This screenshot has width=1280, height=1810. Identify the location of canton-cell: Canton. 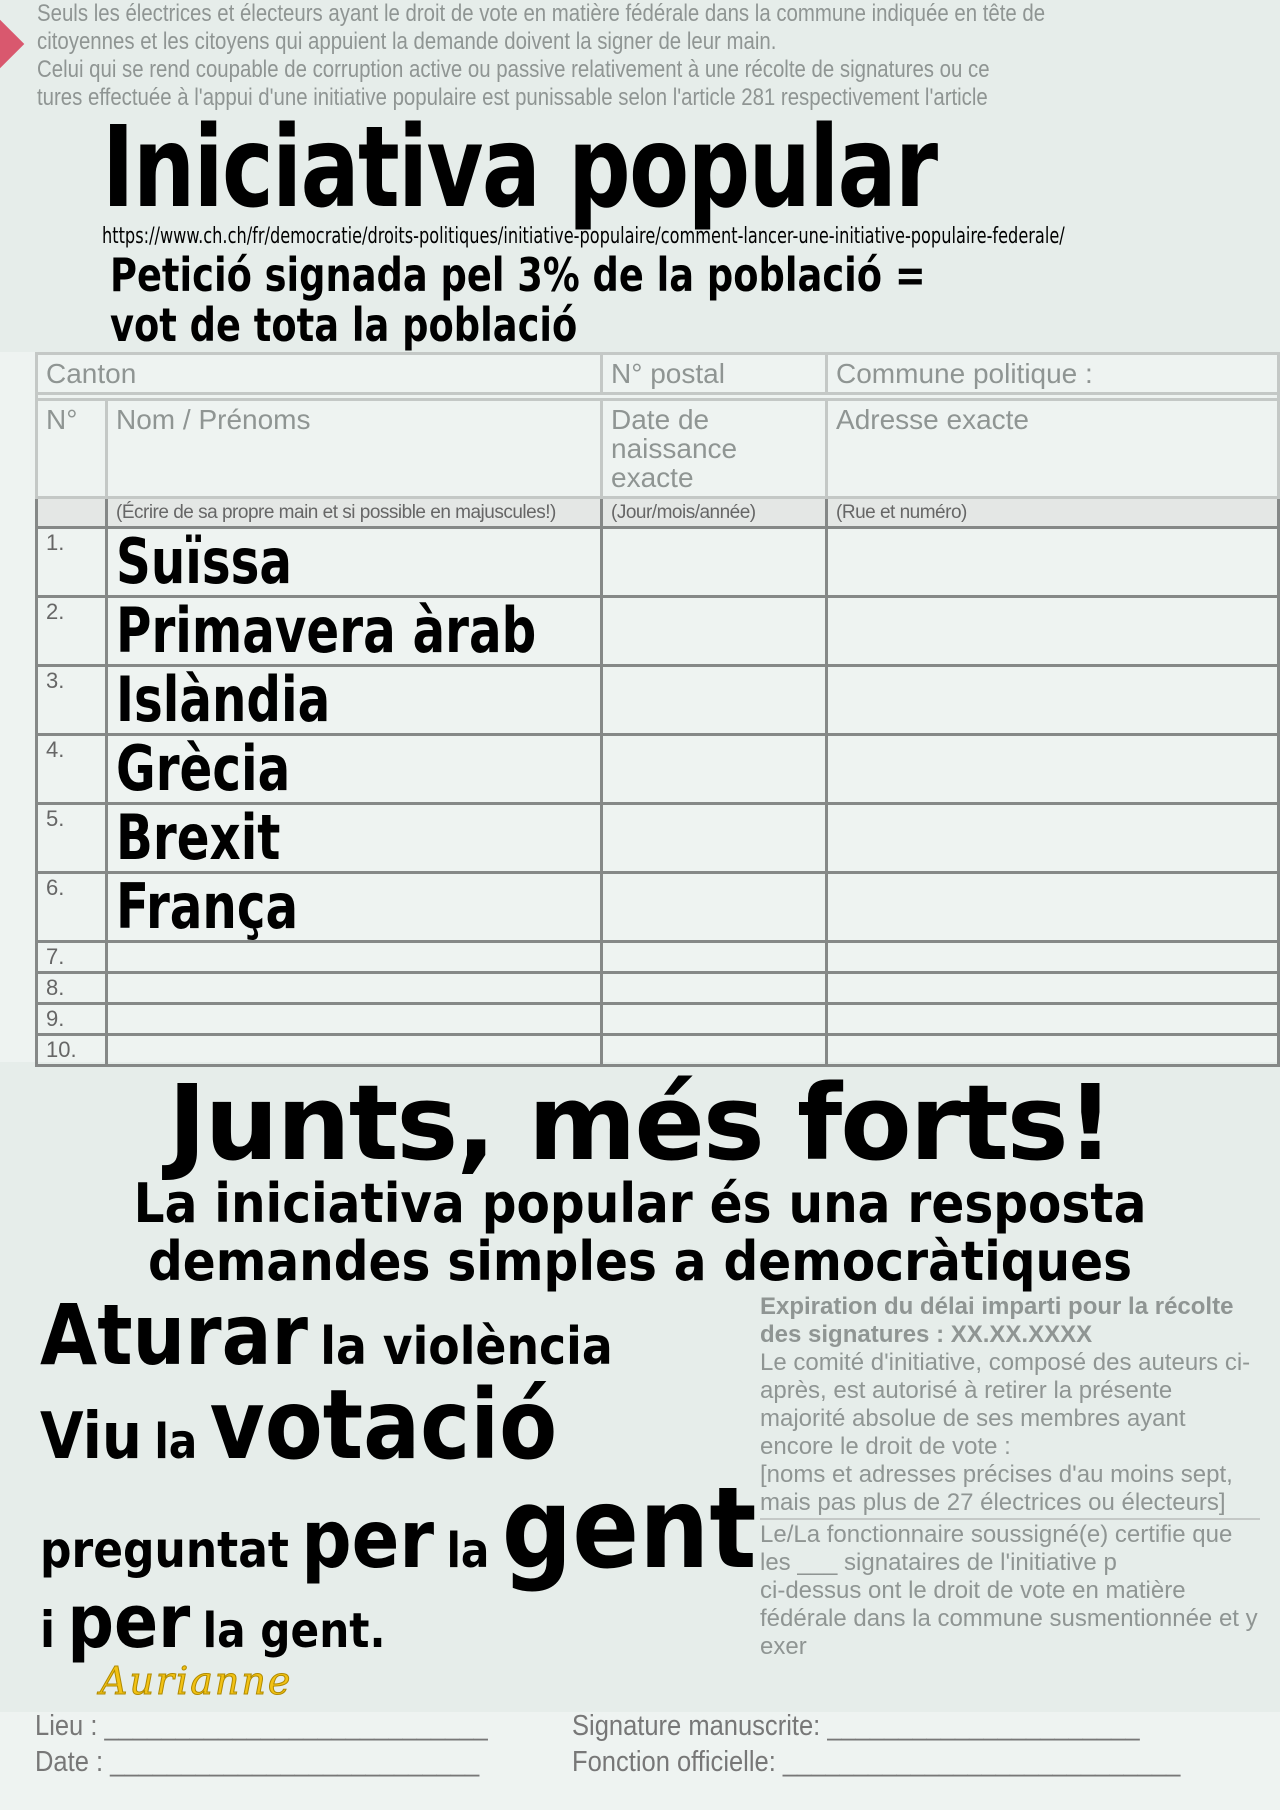
(319, 373).